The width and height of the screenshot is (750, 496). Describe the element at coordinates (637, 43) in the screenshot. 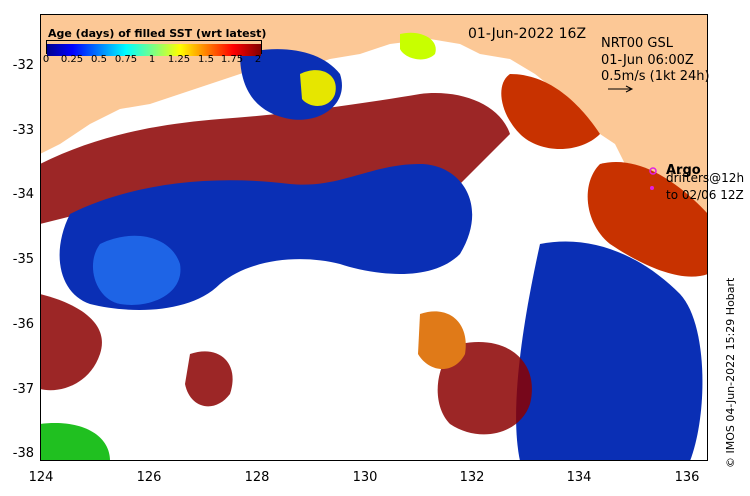

I see `product-name: NRT00 GSL` at that location.